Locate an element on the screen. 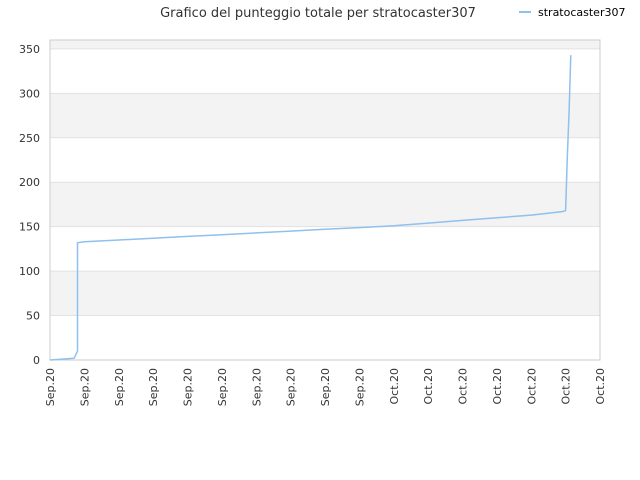  y-tick-label: 250 is located at coordinates (29, 138).